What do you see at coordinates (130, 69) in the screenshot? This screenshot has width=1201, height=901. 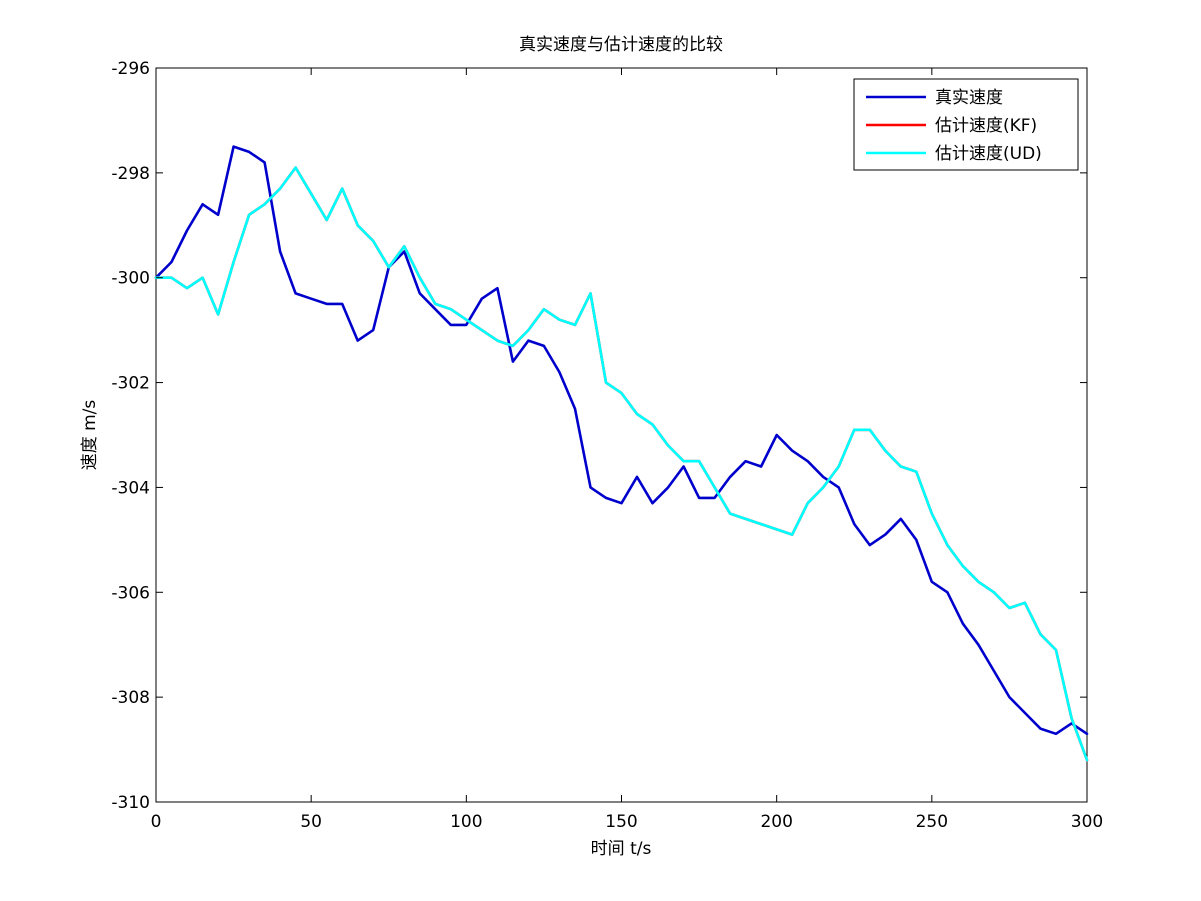 I see `y-tick-label: -296` at bounding box center [130, 69].